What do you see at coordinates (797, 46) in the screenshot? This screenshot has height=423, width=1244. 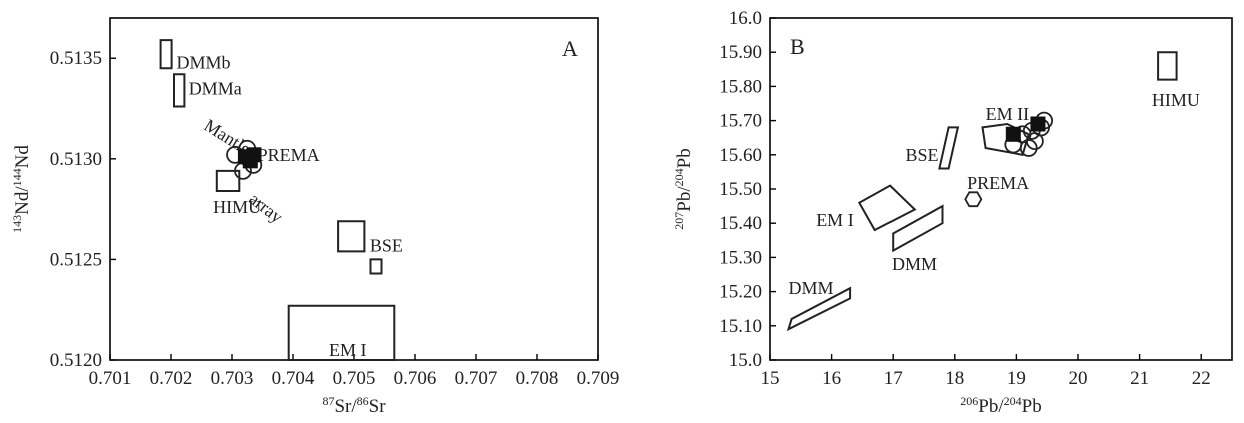 I see `panel-label: B` at bounding box center [797, 46].